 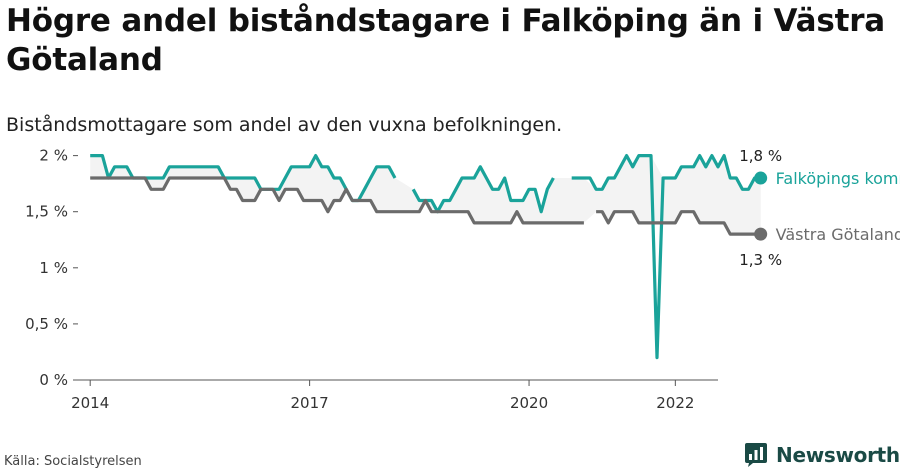 What do you see at coordinates (675, 403) in the screenshot?
I see `x-tick-label: 2022` at bounding box center [675, 403].